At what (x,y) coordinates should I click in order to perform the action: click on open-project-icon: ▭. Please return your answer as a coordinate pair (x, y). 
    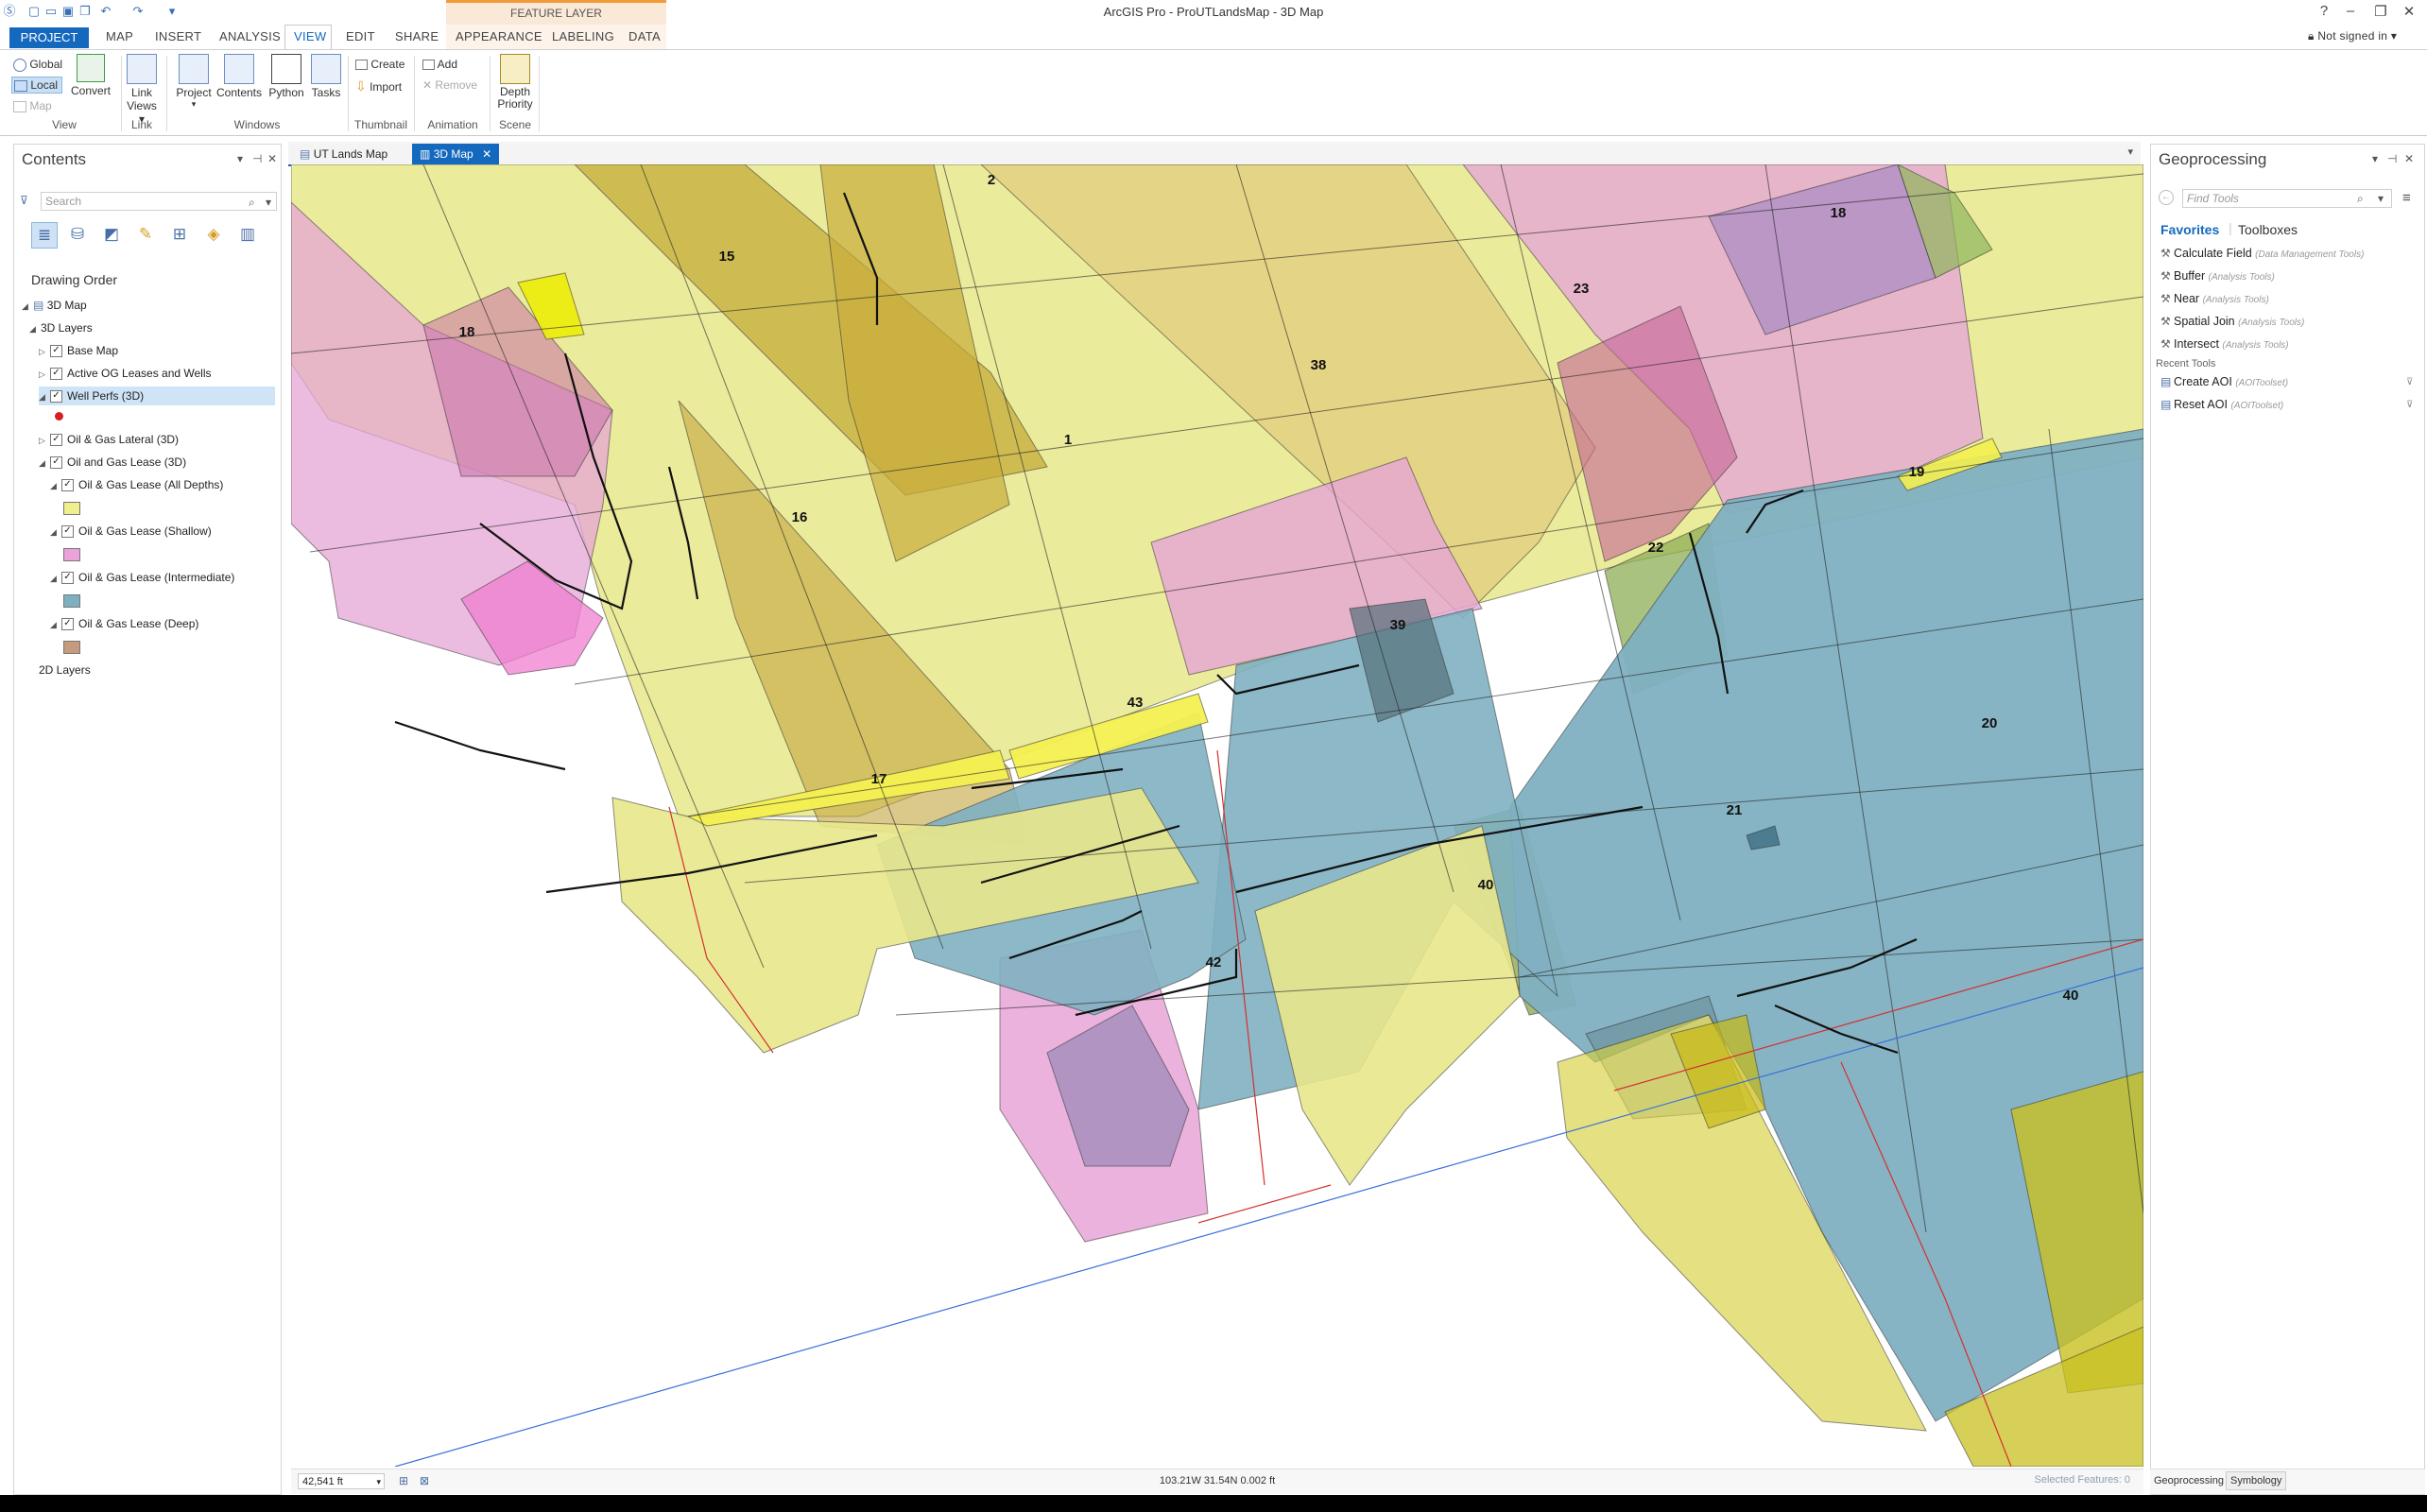
    Looking at the image, I should click on (51, 11).